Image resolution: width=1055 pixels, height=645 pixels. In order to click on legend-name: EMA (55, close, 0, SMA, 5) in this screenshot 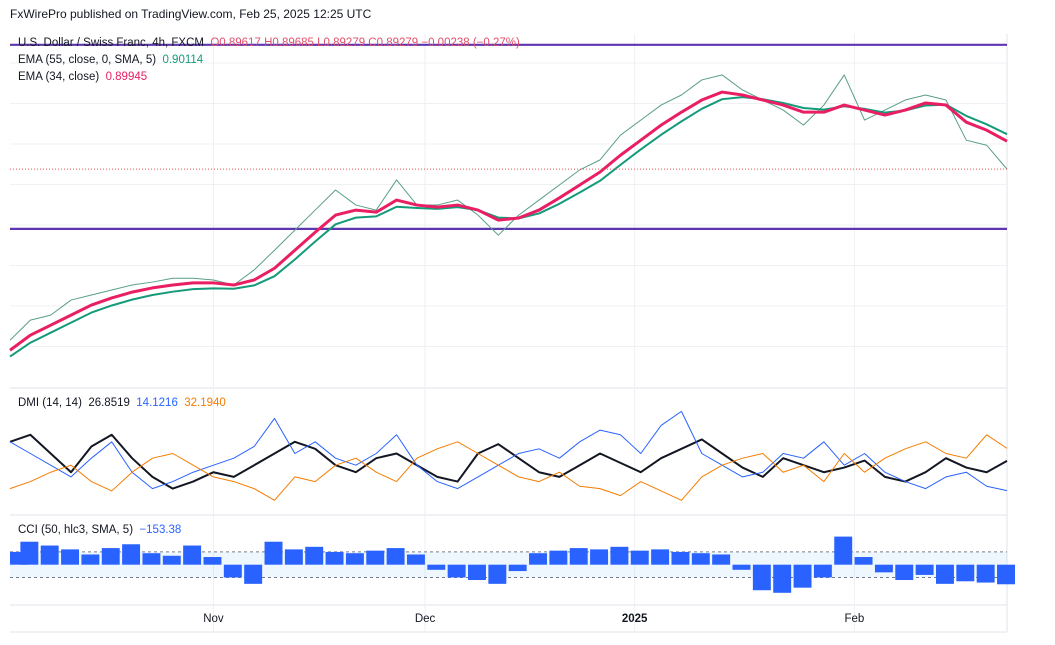, I will do `click(87, 60)`.